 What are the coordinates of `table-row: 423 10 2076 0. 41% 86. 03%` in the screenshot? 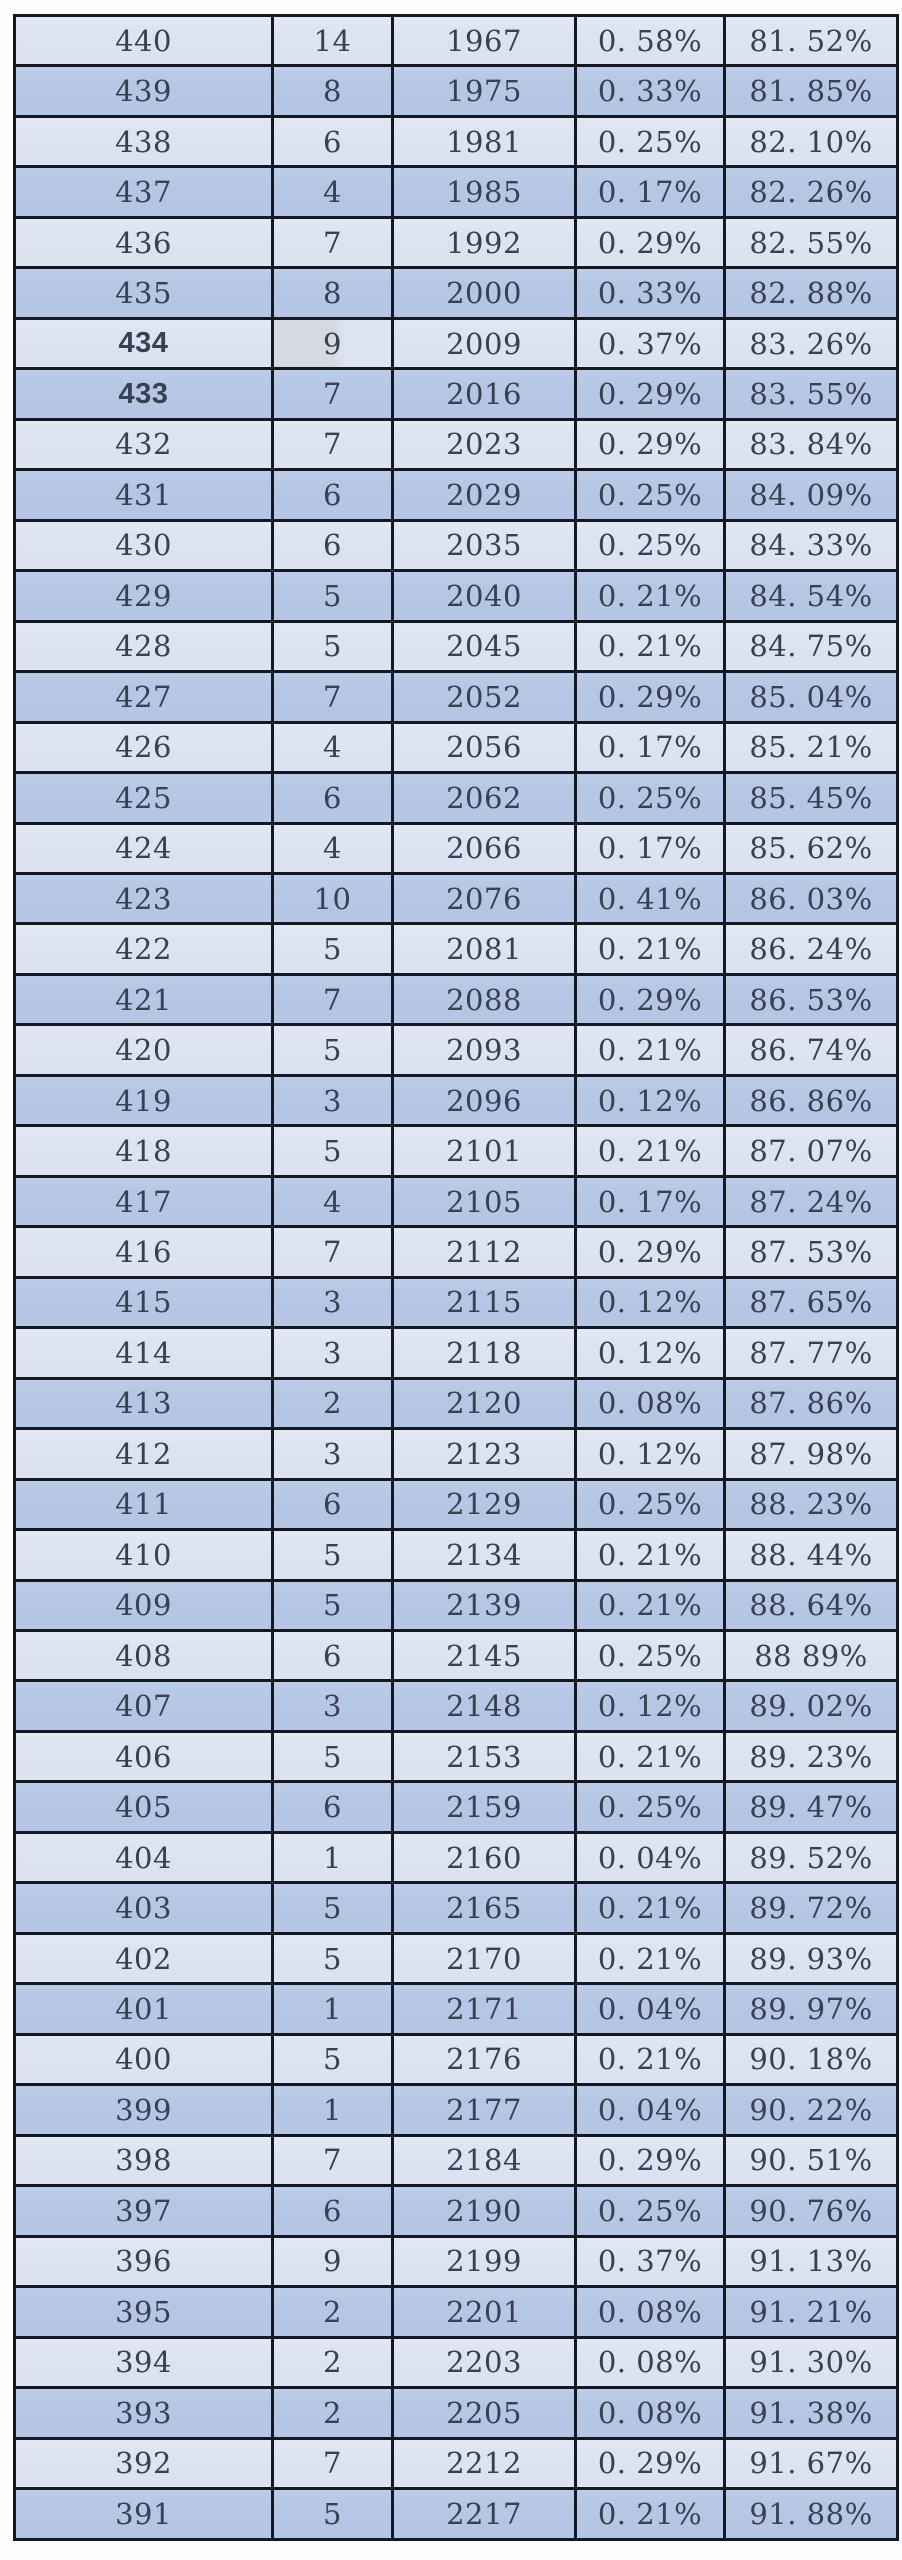 It's located at (456, 898).